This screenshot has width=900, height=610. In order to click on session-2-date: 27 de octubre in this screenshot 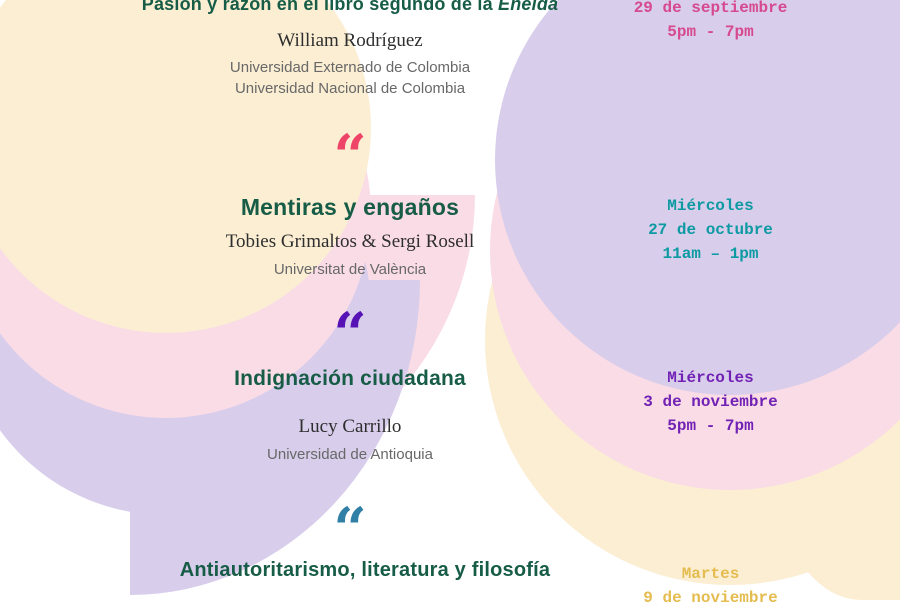, I will do `click(710, 230)`.